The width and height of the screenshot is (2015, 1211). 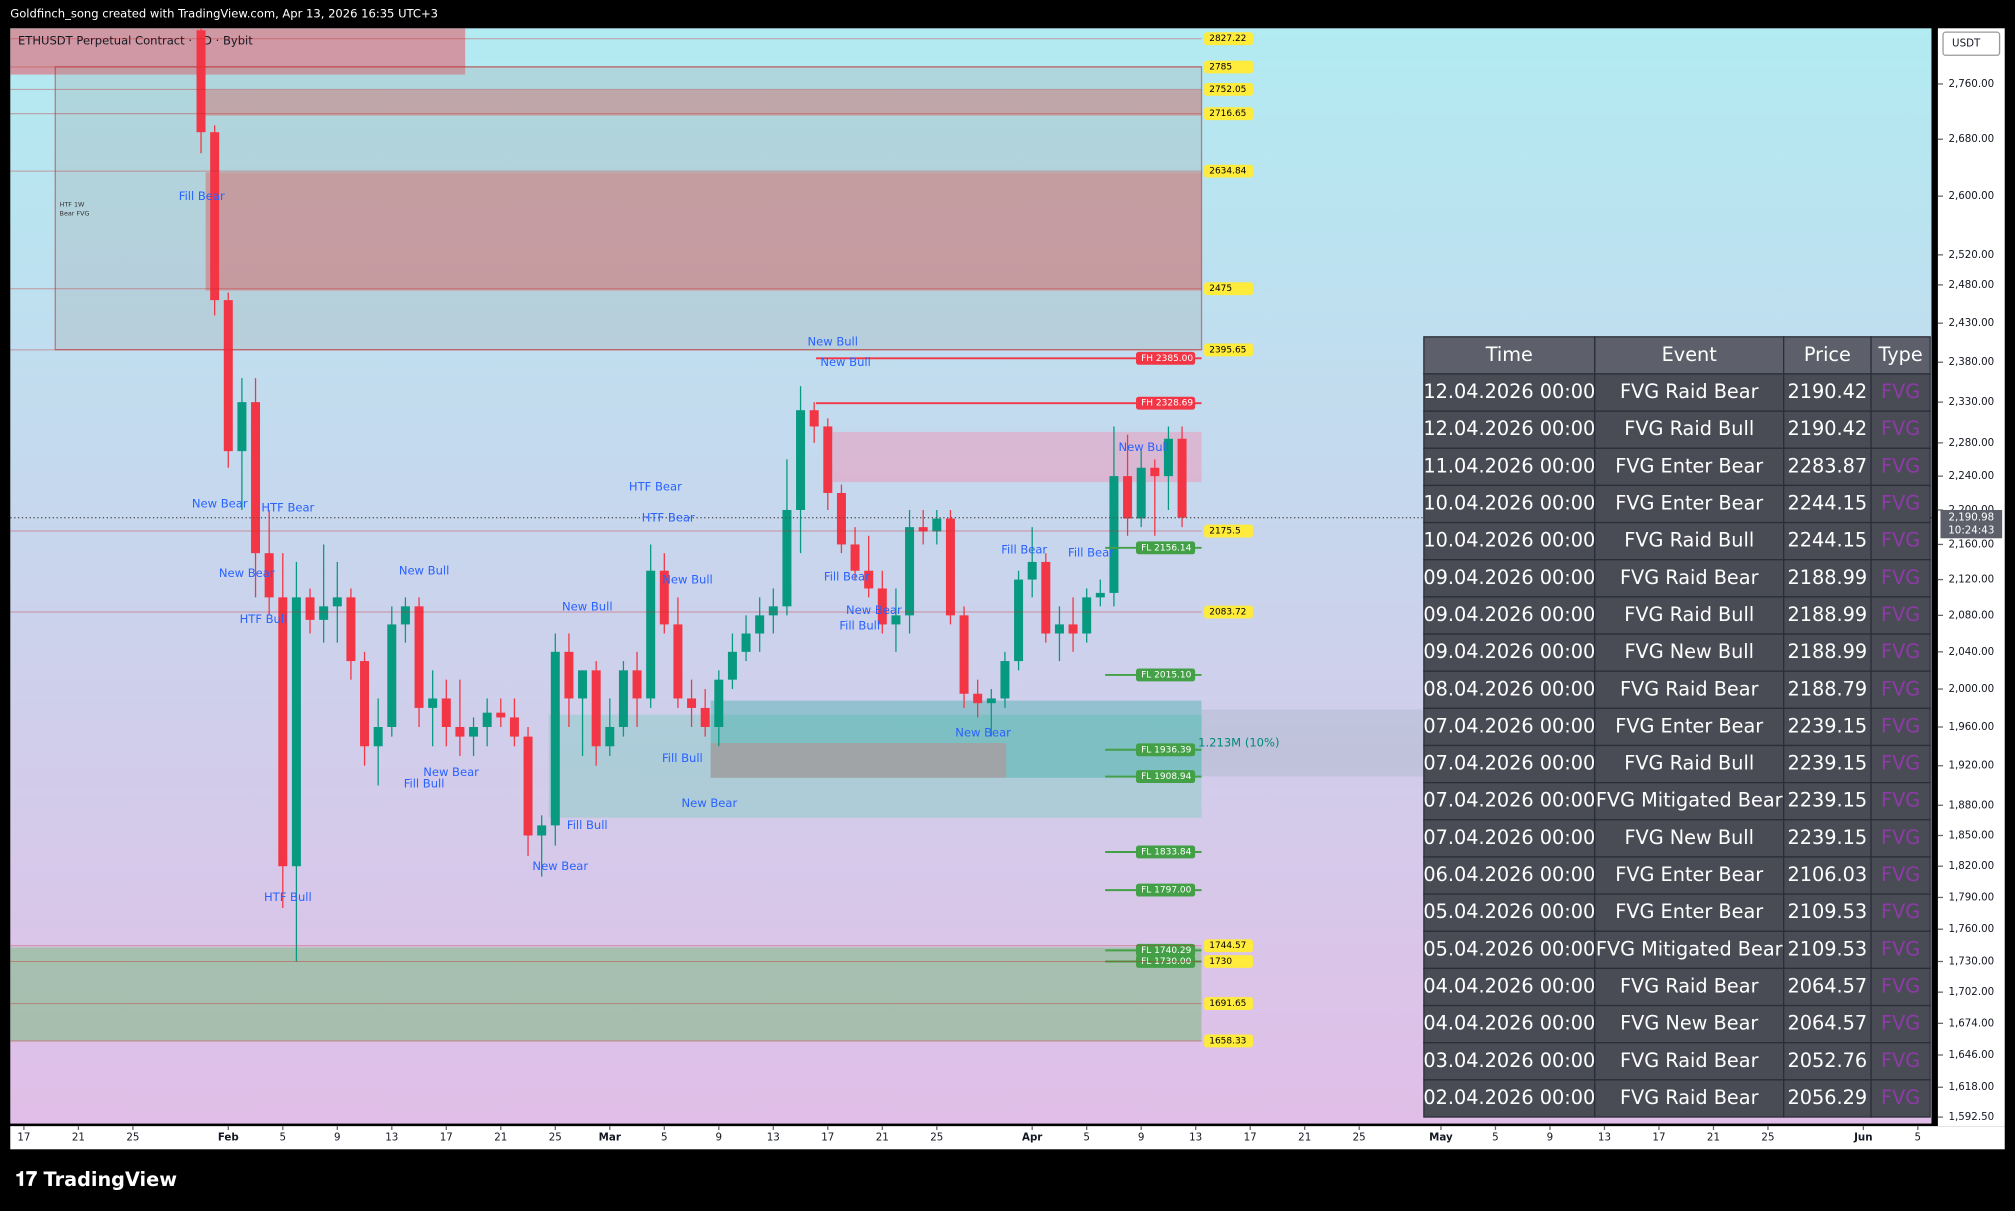 I want to click on y-tick-label: 2,520.00, so click(x=1971, y=255).